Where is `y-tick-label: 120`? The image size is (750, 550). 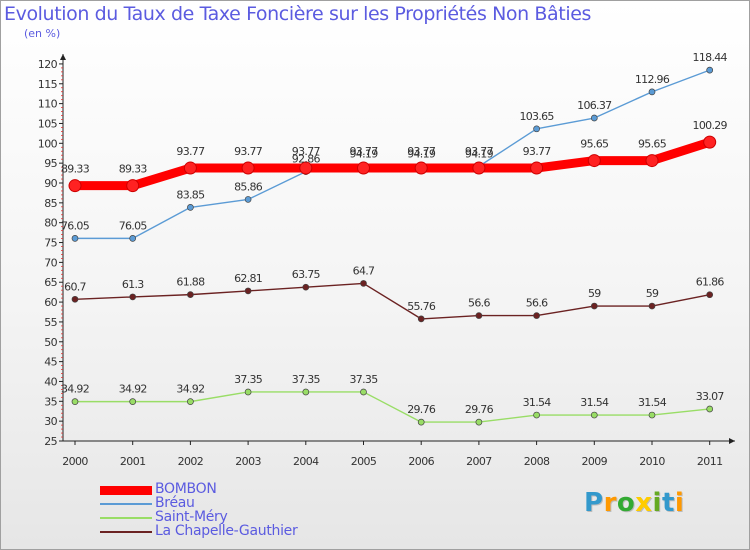 y-tick-label: 120 is located at coordinates (48, 64).